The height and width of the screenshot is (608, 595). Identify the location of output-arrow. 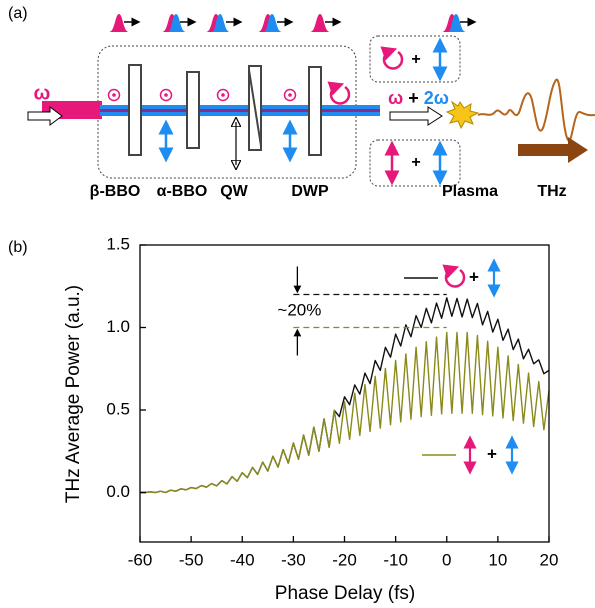
(416, 116).